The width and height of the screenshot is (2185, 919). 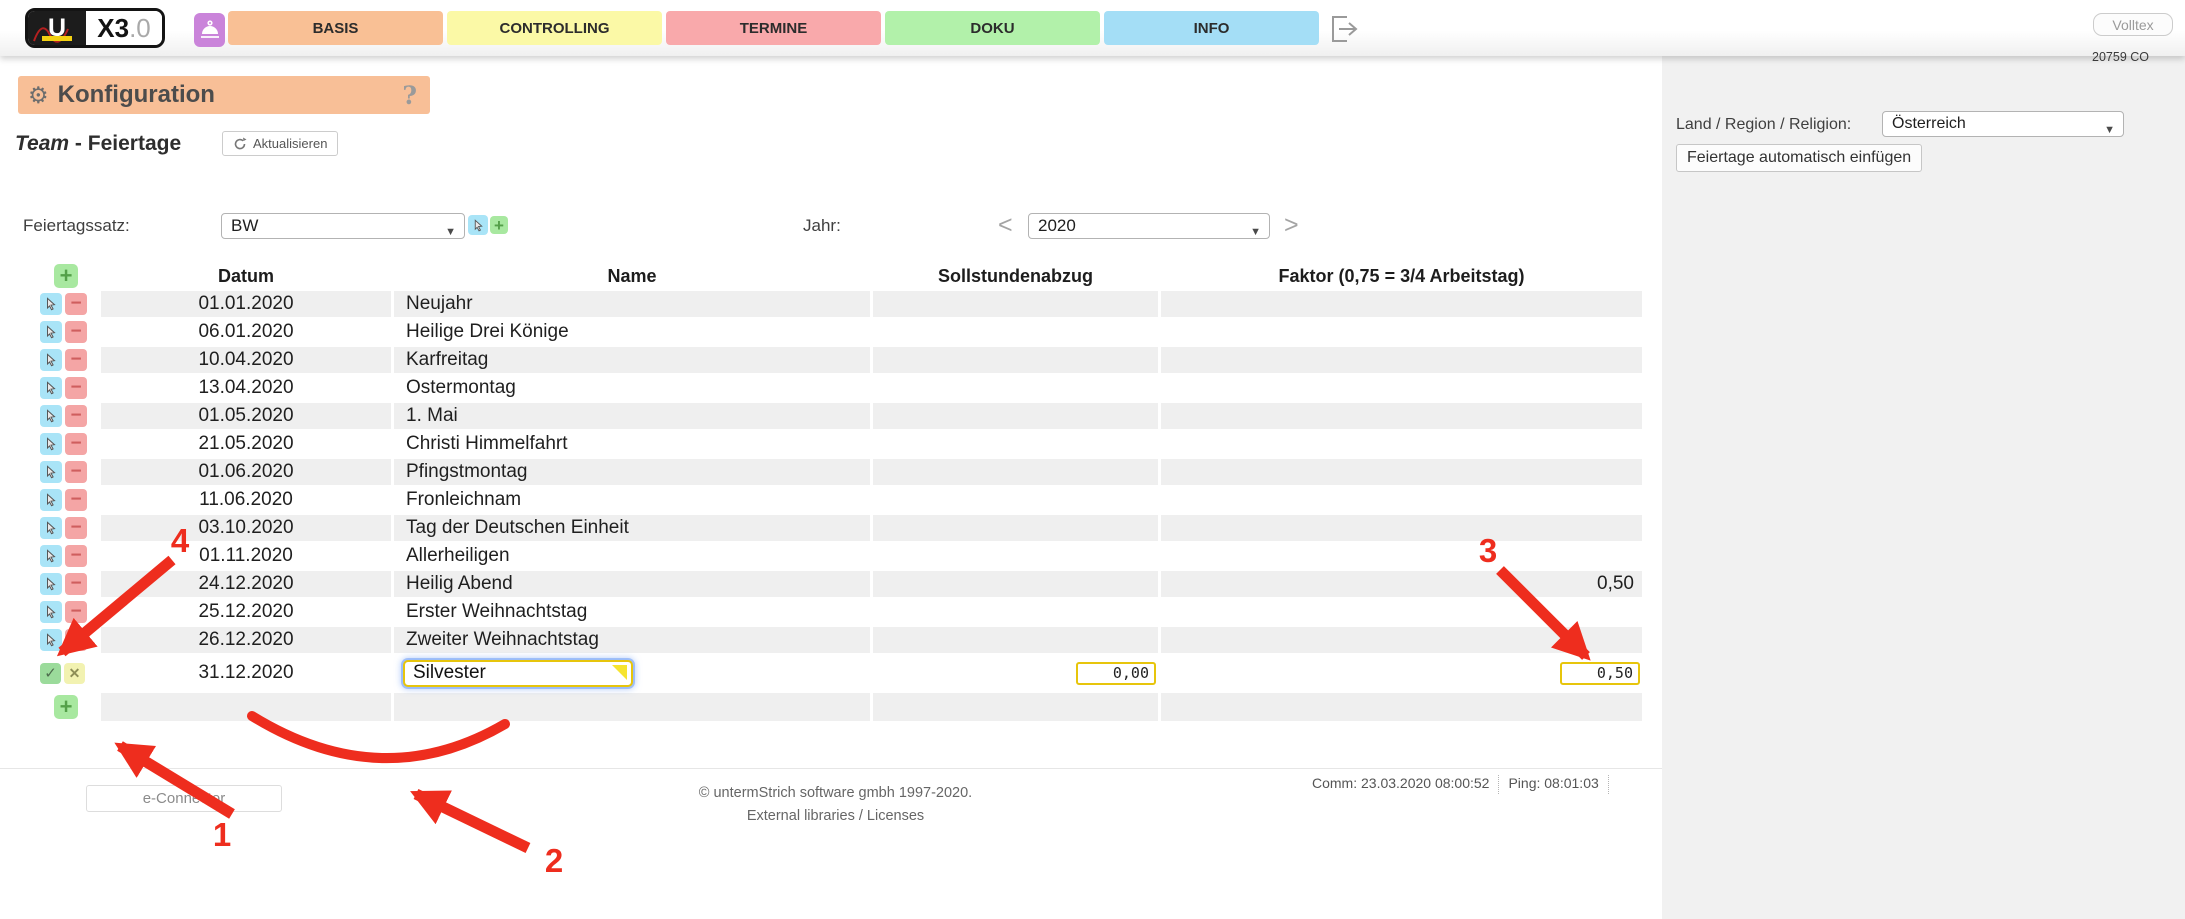 What do you see at coordinates (246, 555) in the screenshot?
I see `row-date: 01.11.2020` at bounding box center [246, 555].